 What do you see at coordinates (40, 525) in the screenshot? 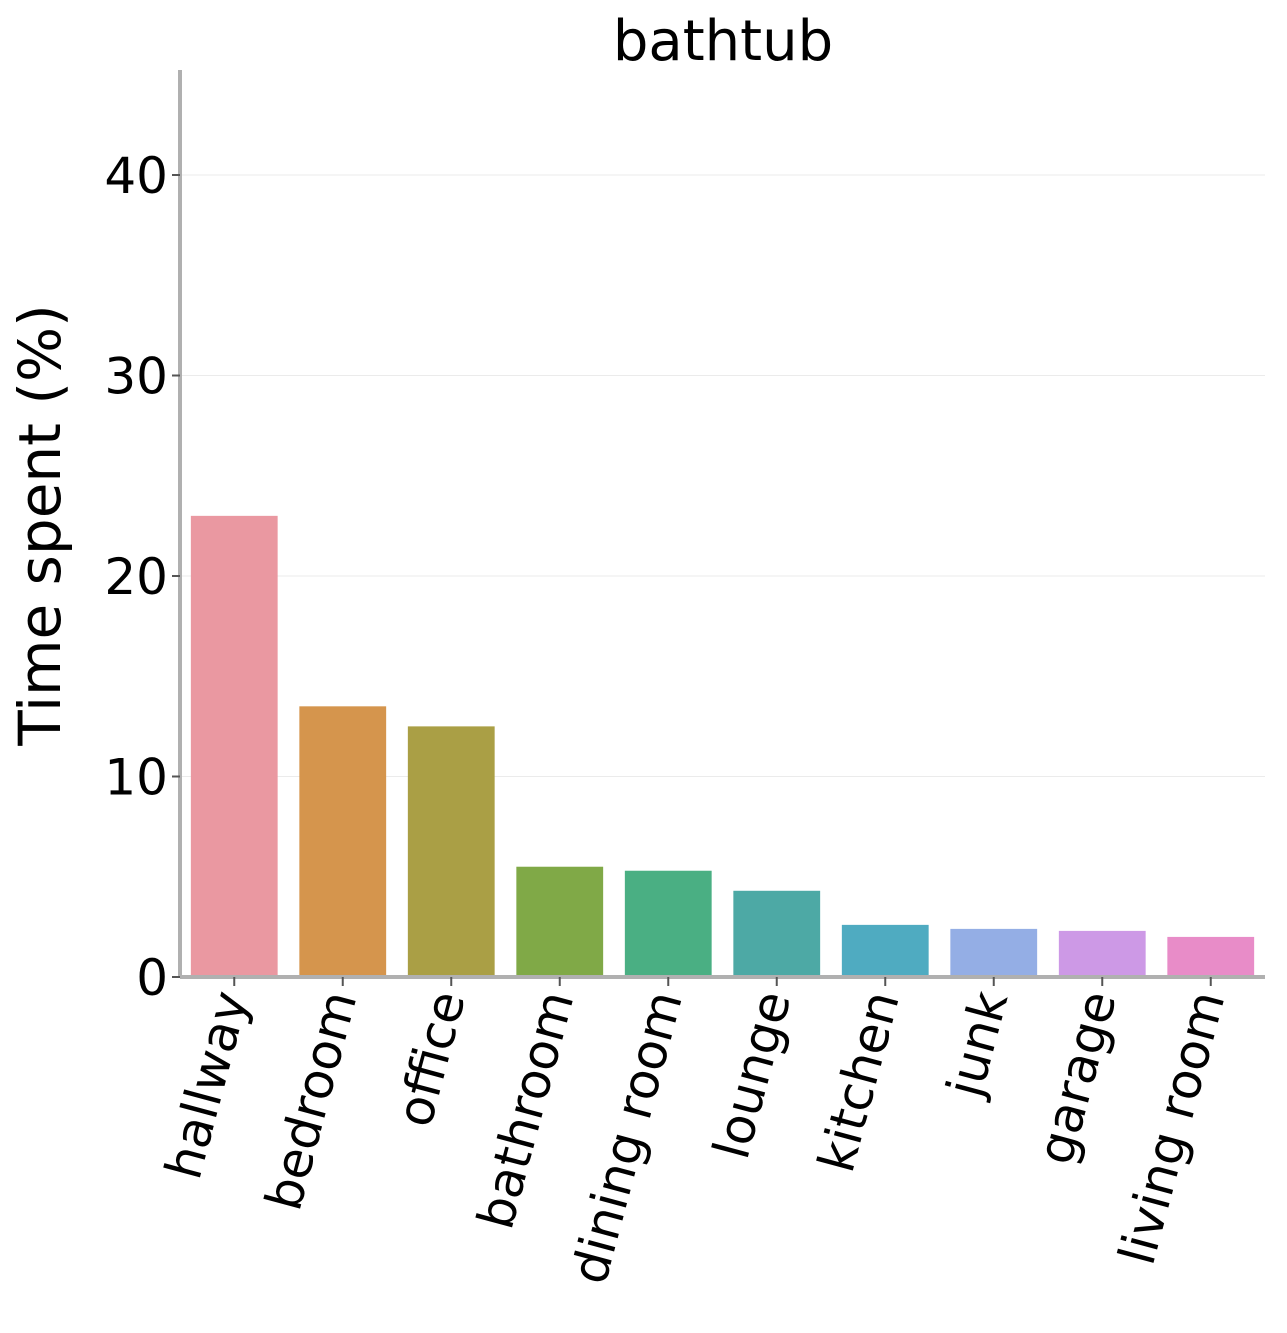
I see `y-axis-label: Time spent (%)` at bounding box center [40, 525].